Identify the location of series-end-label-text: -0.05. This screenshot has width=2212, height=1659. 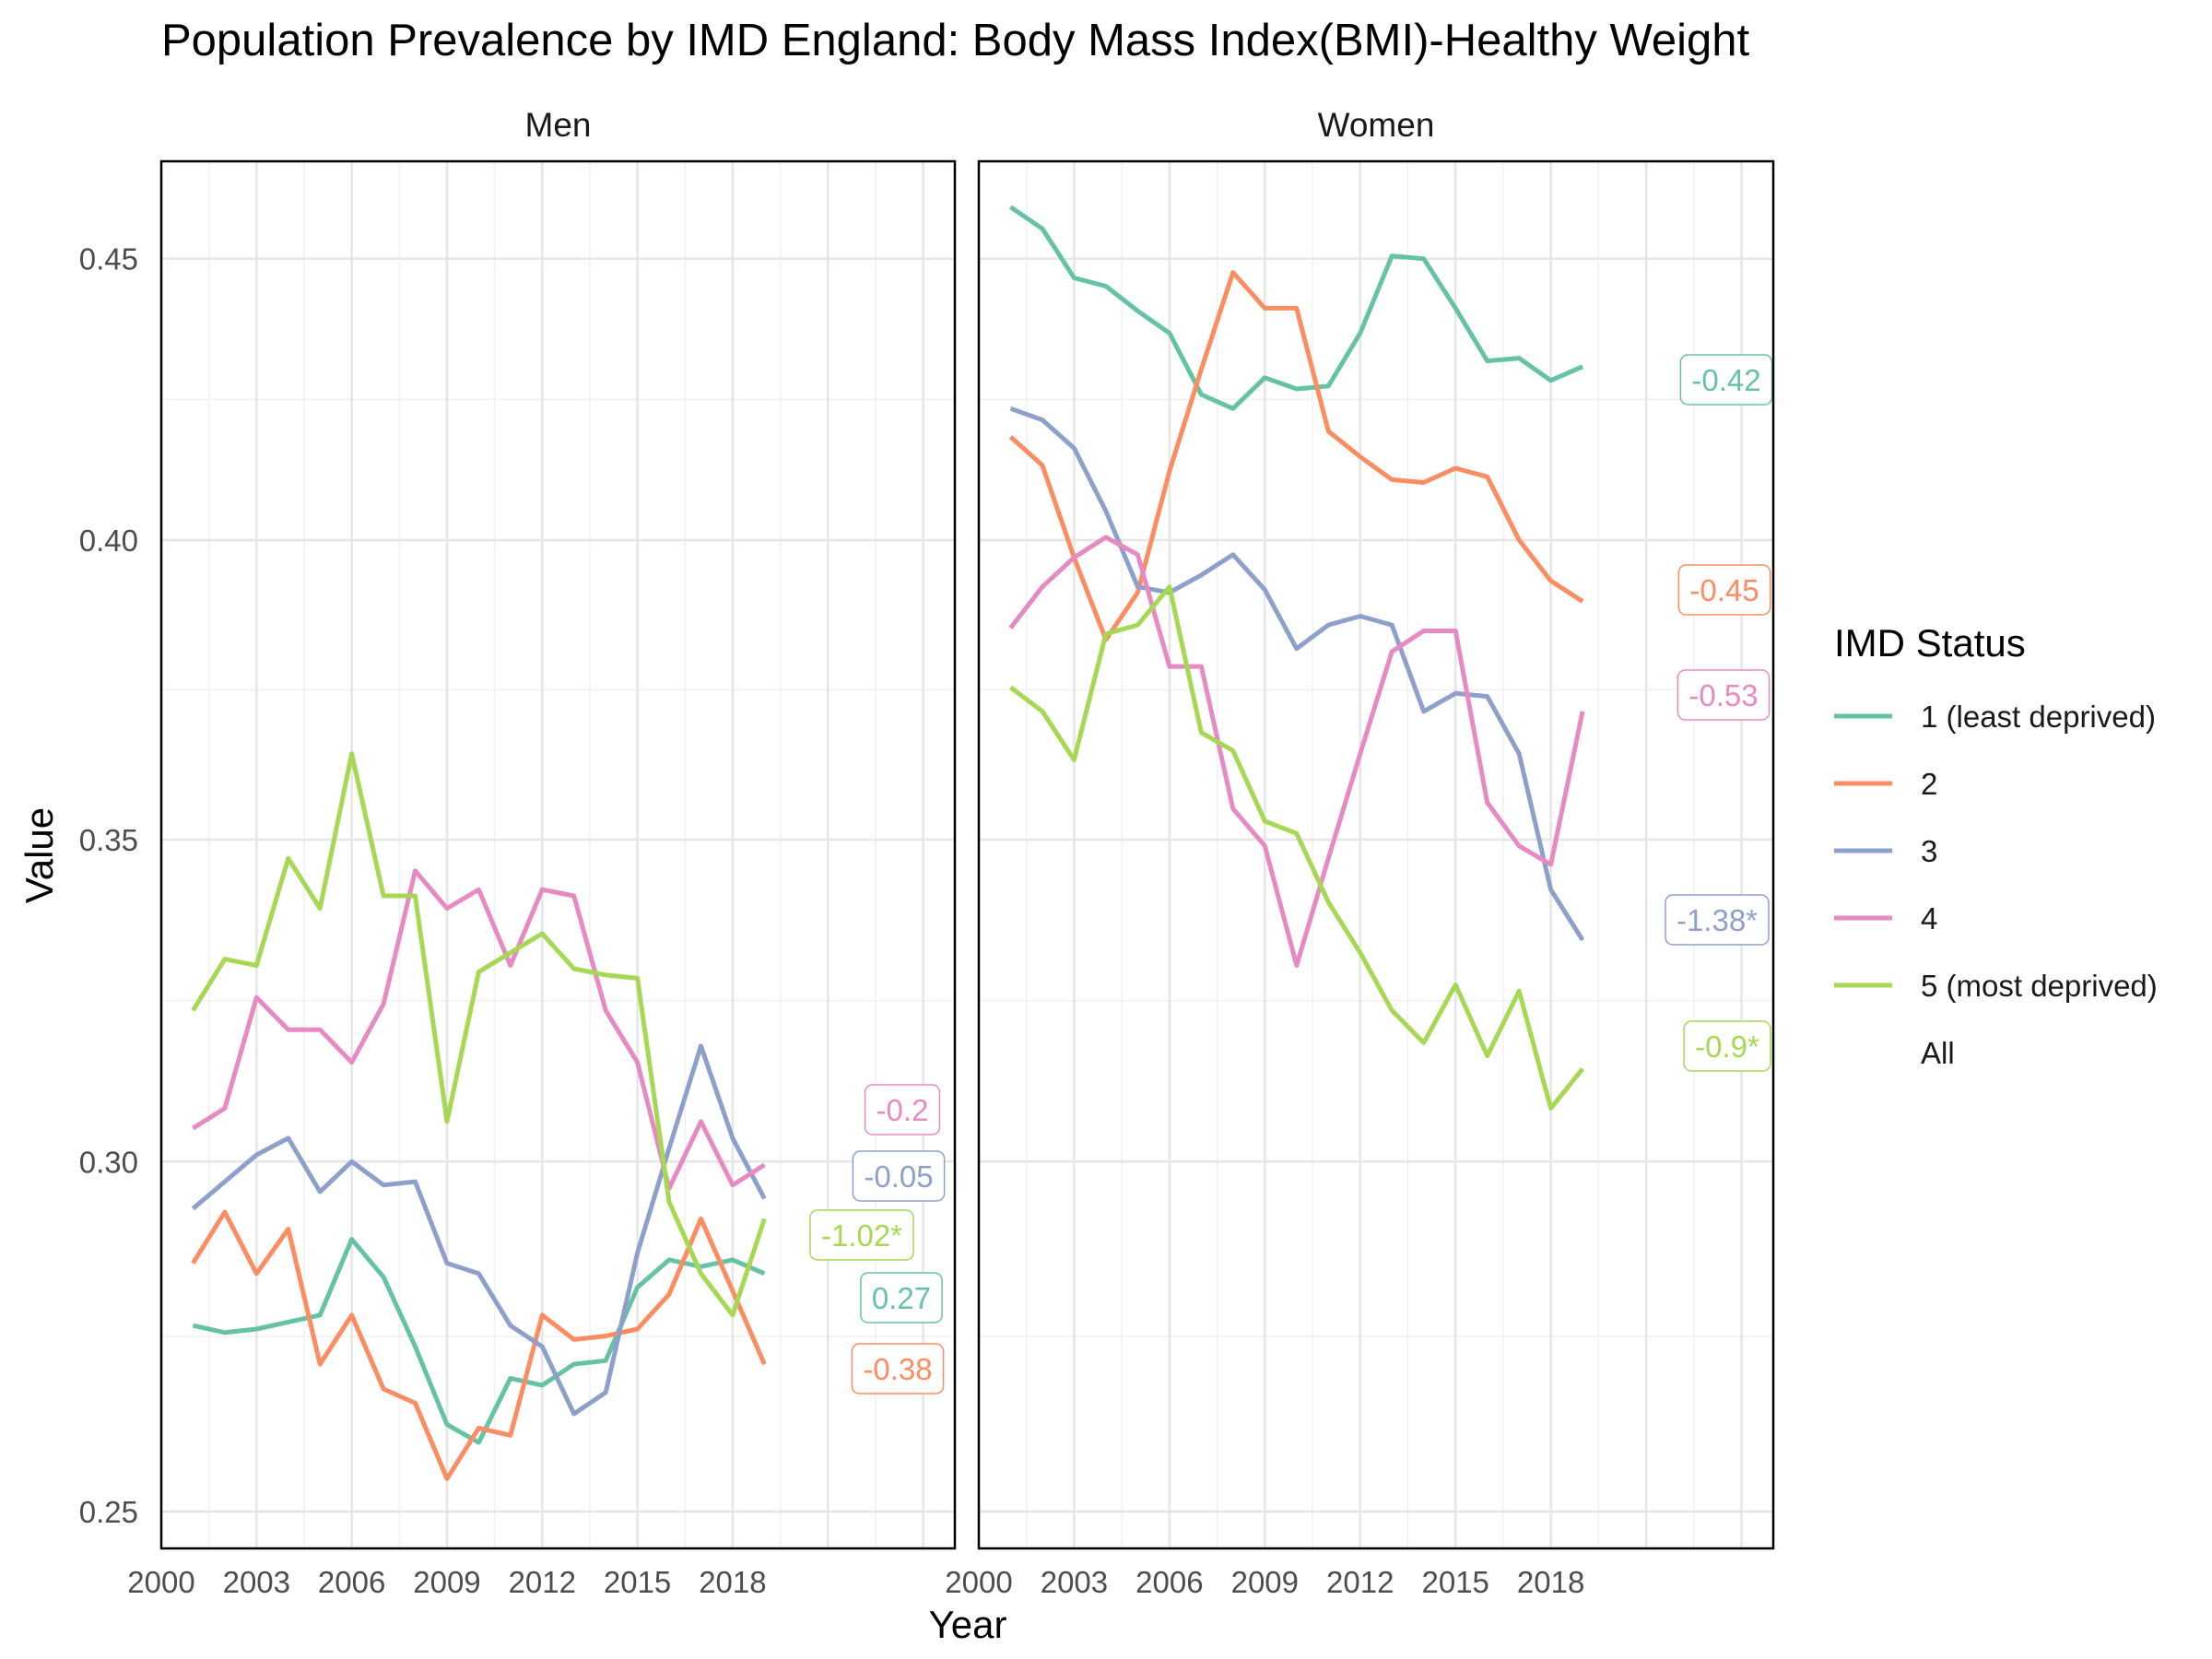
(898, 1176).